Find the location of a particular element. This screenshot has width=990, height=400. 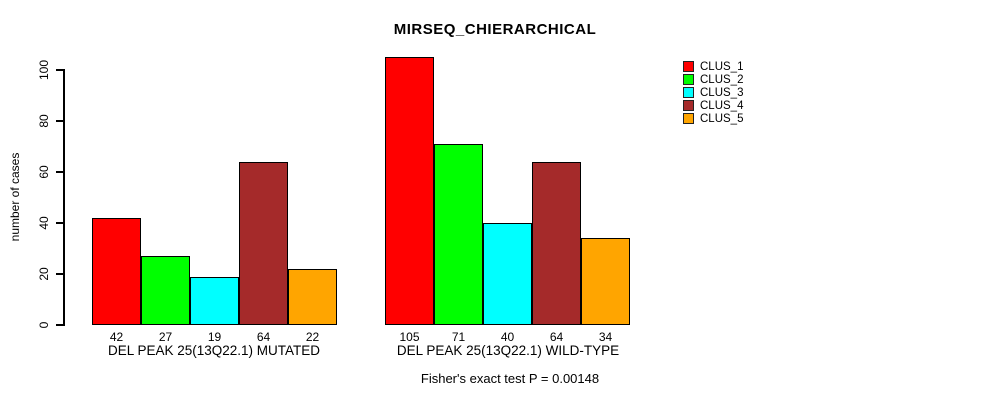

bar-value-label: 40 is located at coordinates (507, 337).